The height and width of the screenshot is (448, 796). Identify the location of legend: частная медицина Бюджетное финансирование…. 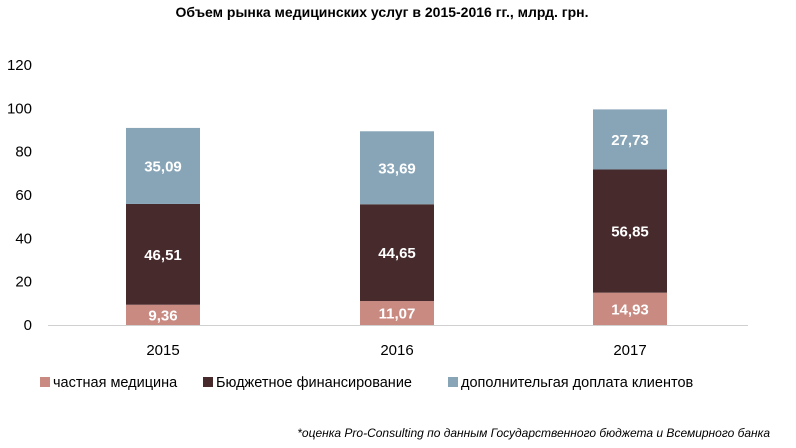
(367, 383).